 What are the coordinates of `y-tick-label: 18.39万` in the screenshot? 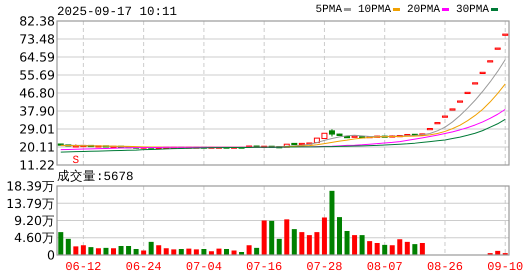 It's located at (30, 186).